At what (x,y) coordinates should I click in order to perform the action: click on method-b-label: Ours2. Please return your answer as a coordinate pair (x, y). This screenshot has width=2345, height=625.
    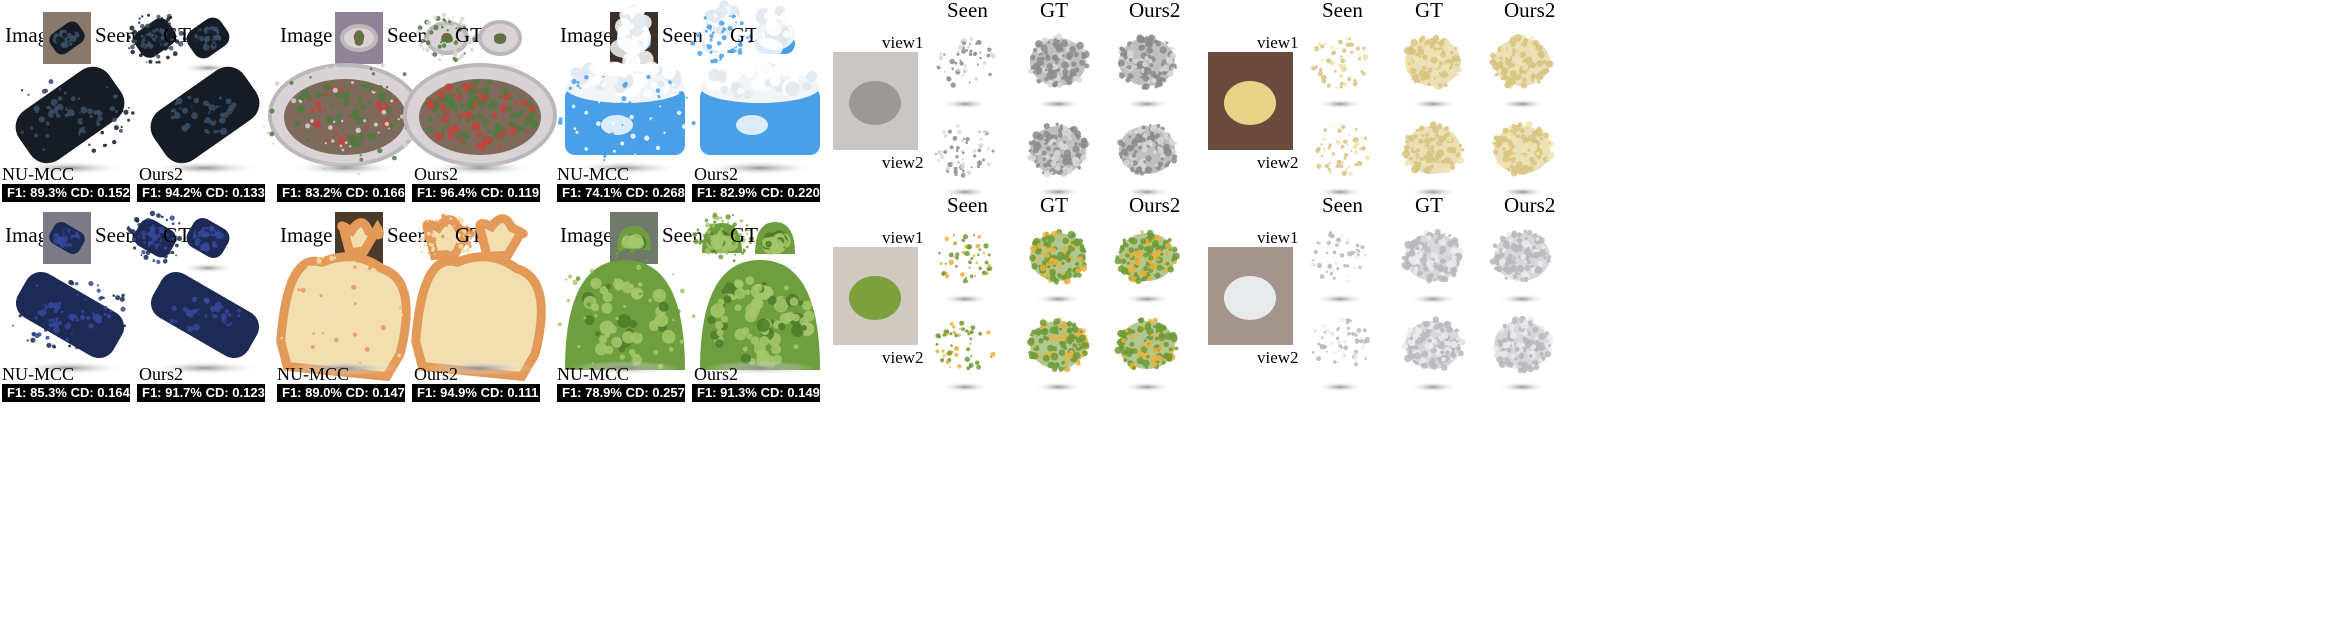
    Looking at the image, I should click on (161, 374).